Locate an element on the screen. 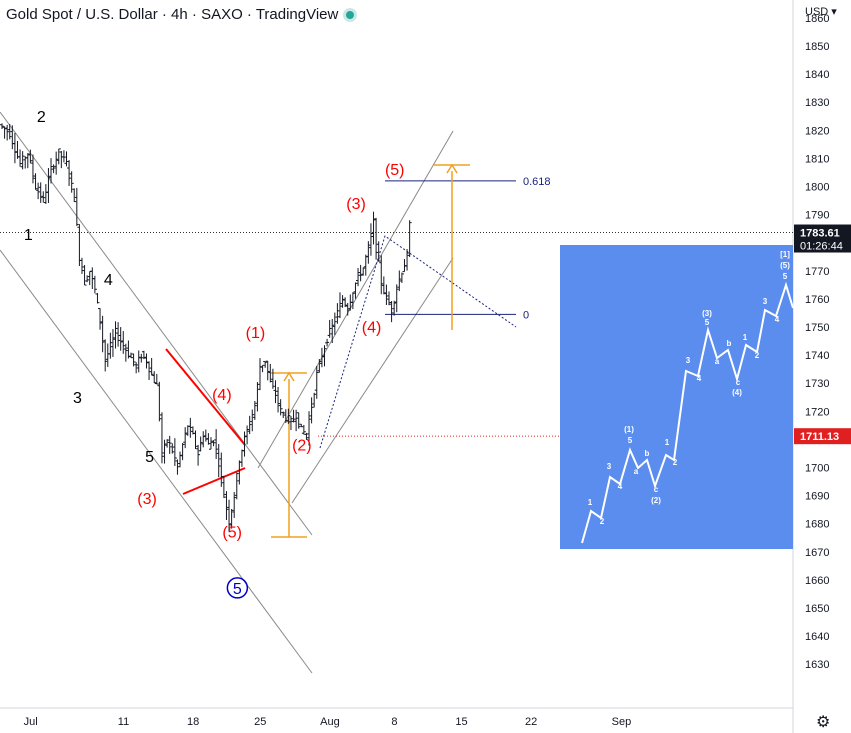 The height and width of the screenshot is (733, 851). projection-inset-background is located at coordinates (676, 397).